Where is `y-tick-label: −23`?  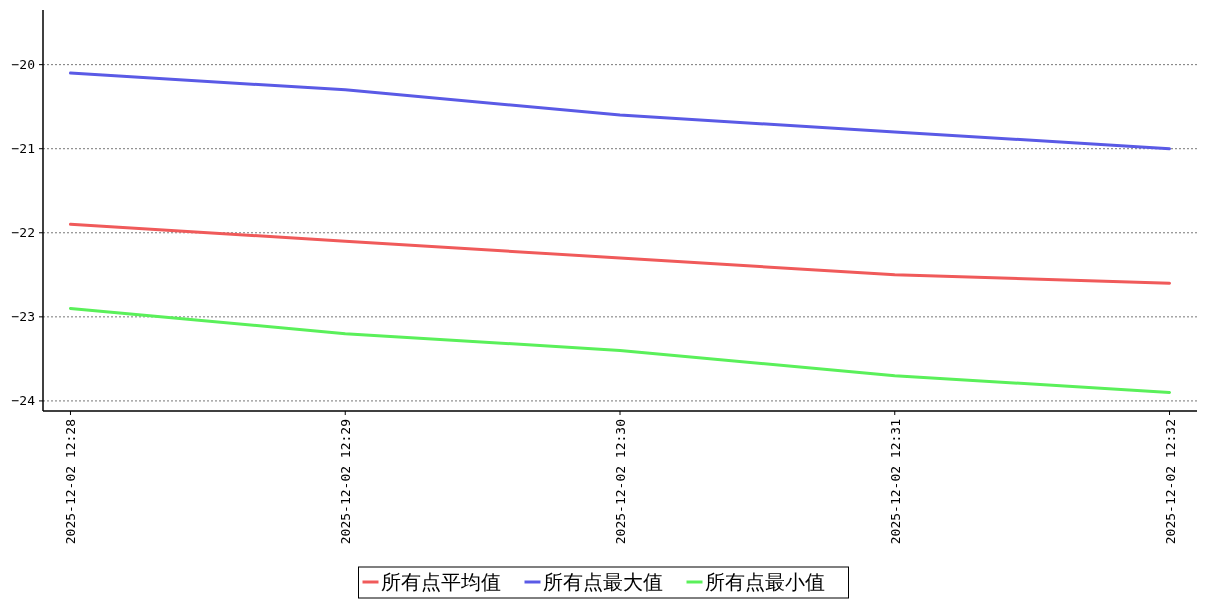
y-tick-label: −23 is located at coordinates (23, 317).